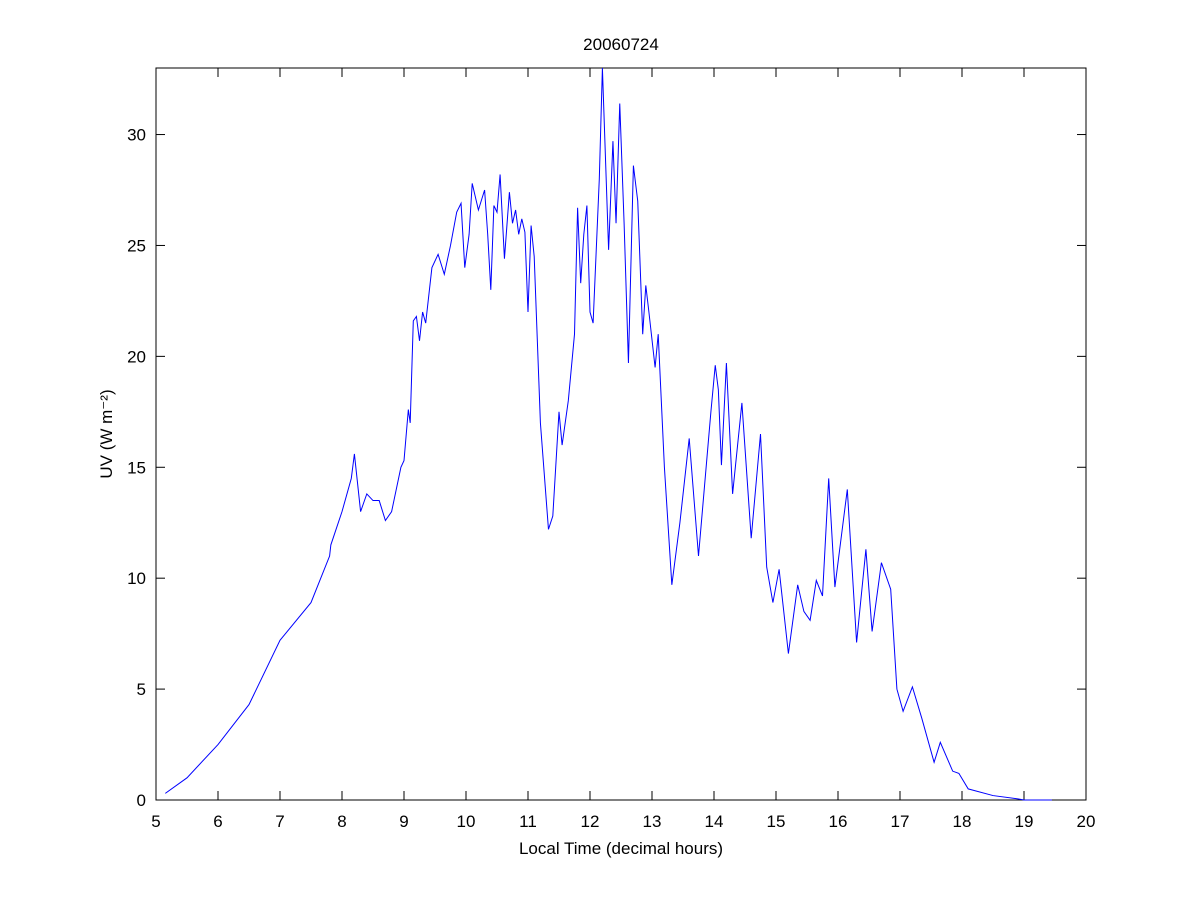 Image resolution: width=1200 pixels, height=900 pixels. Describe the element at coordinates (1086, 821) in the screenshot. I see `x-tick-label: 20` at that location.